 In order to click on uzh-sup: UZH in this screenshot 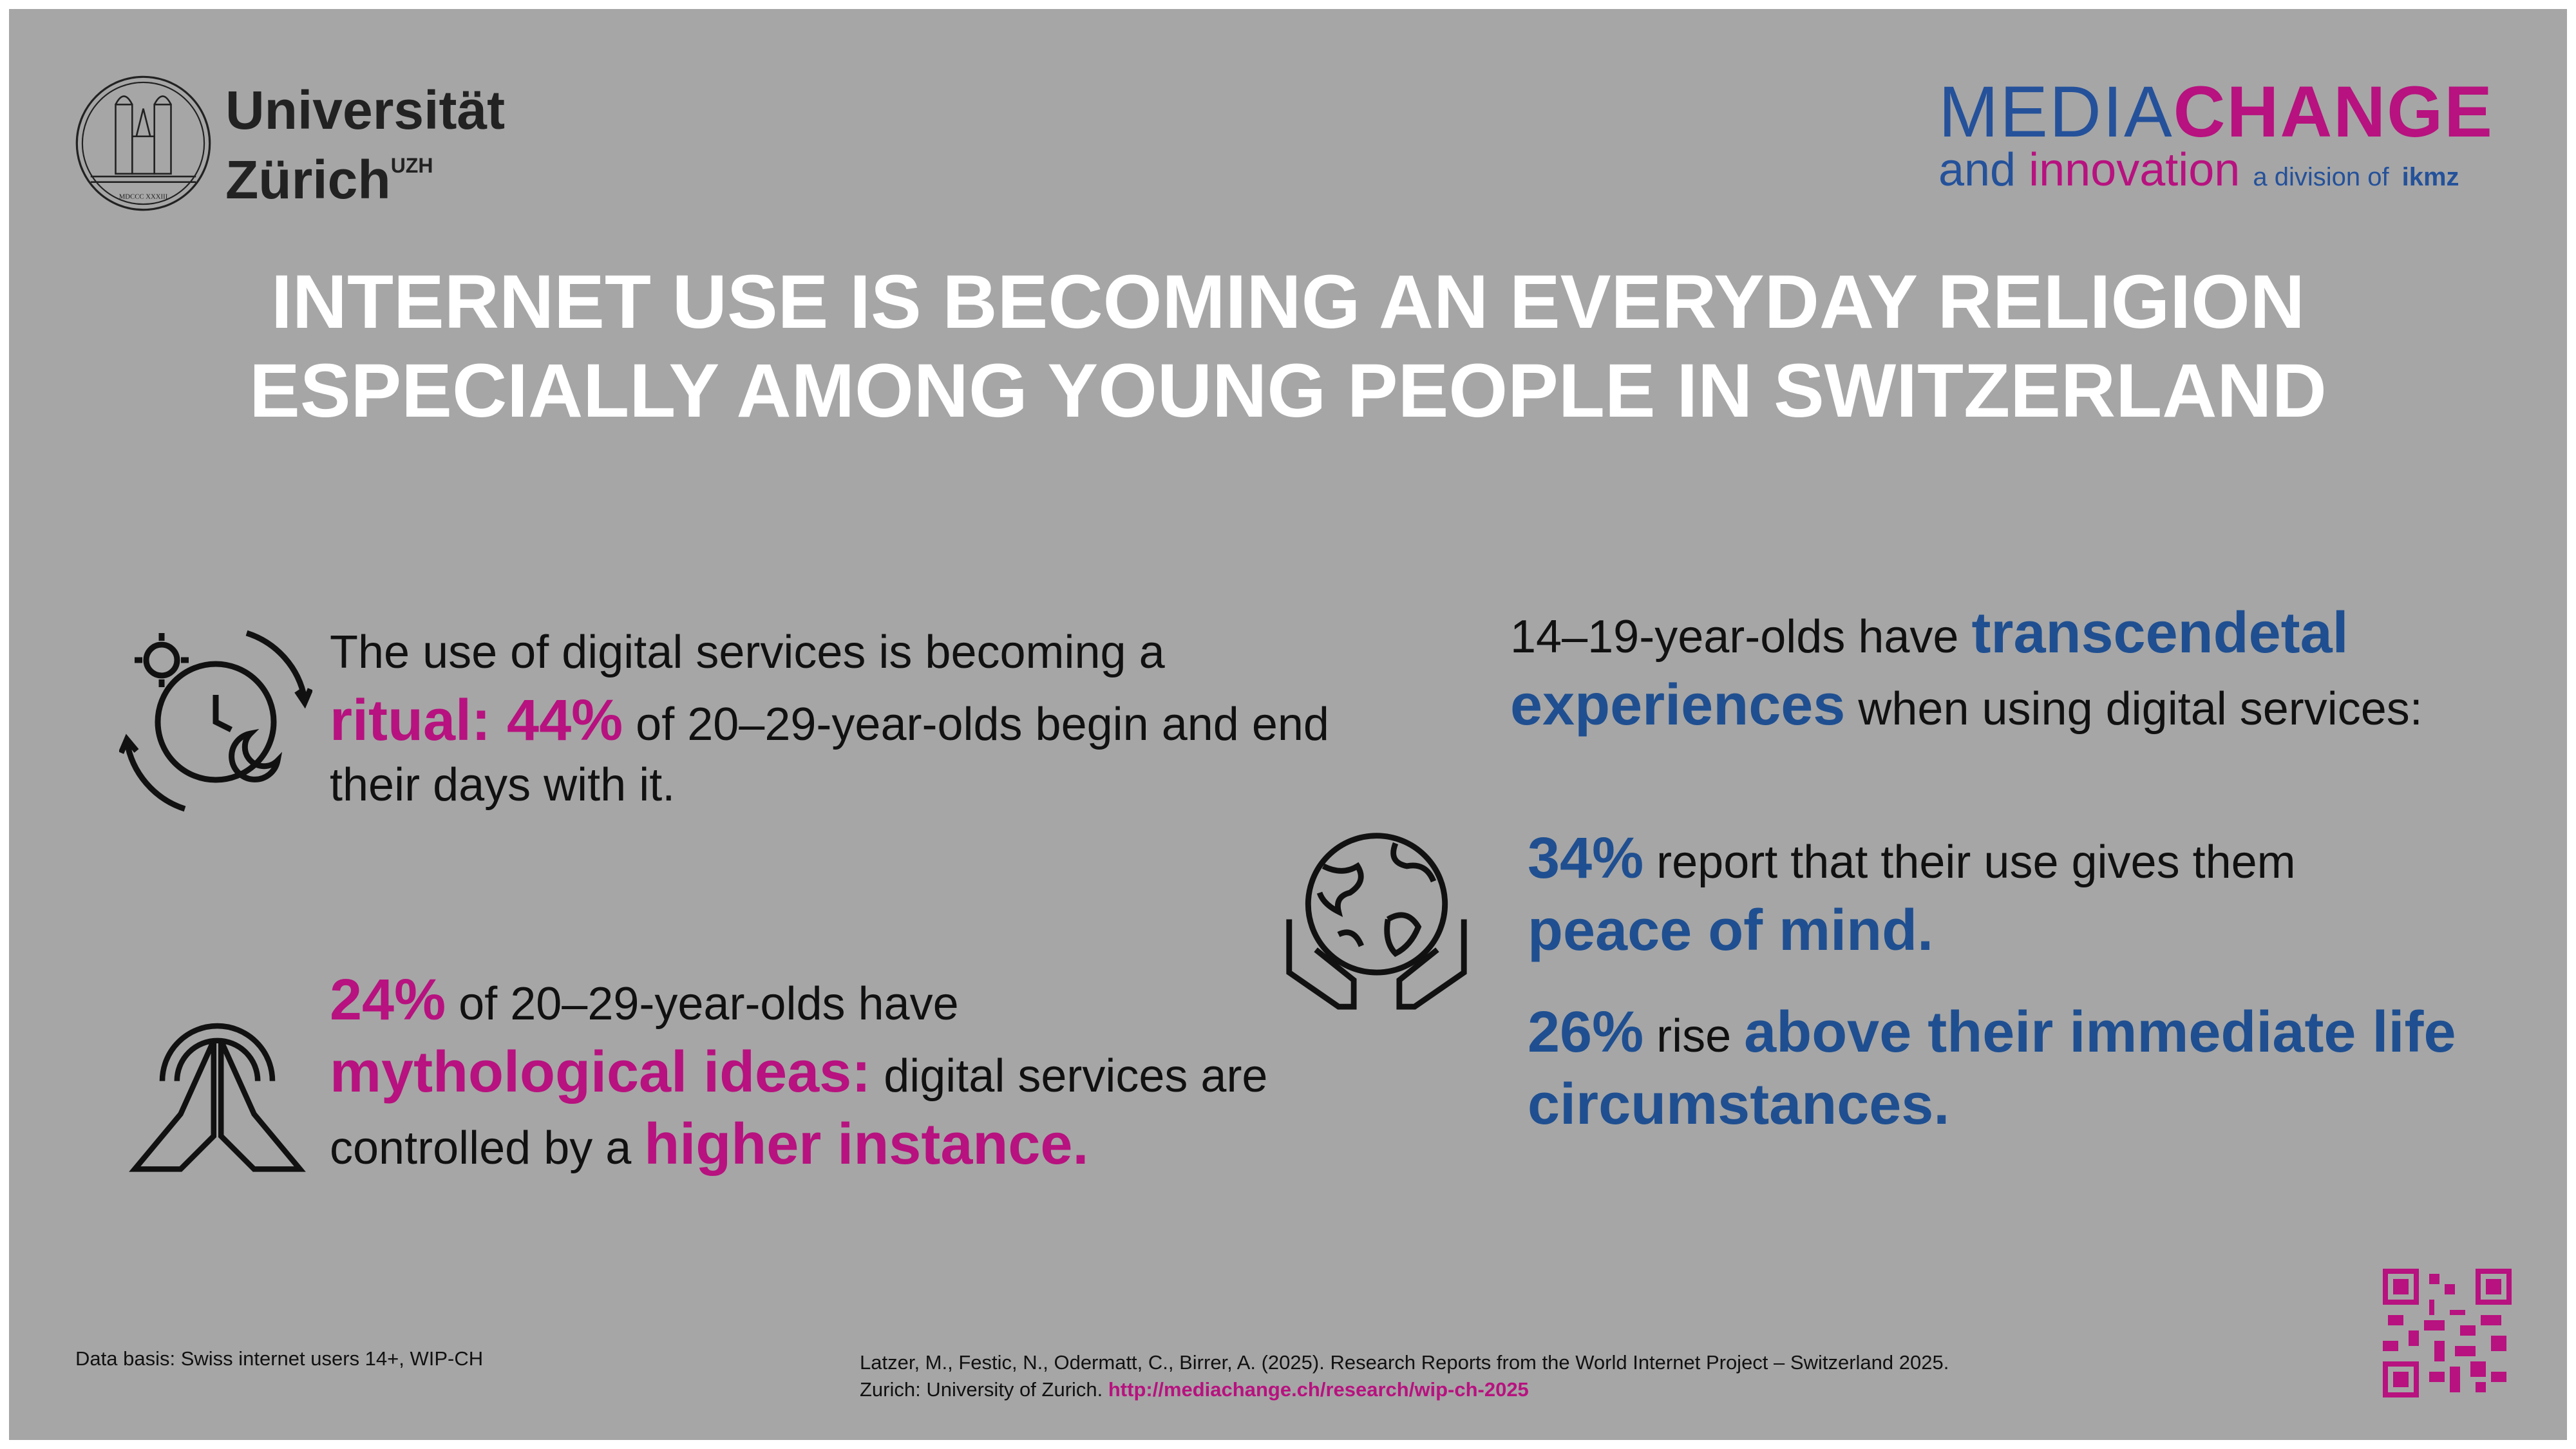, I will do `click(412, 166)`.